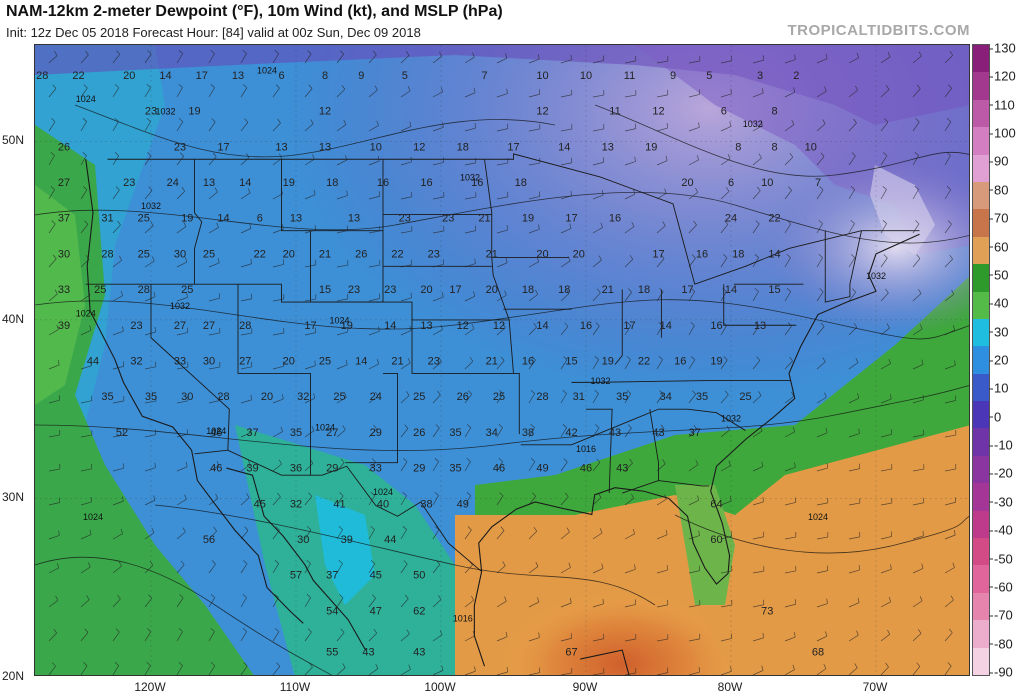  I want to click on colorbar-segment, so click(981, 195).